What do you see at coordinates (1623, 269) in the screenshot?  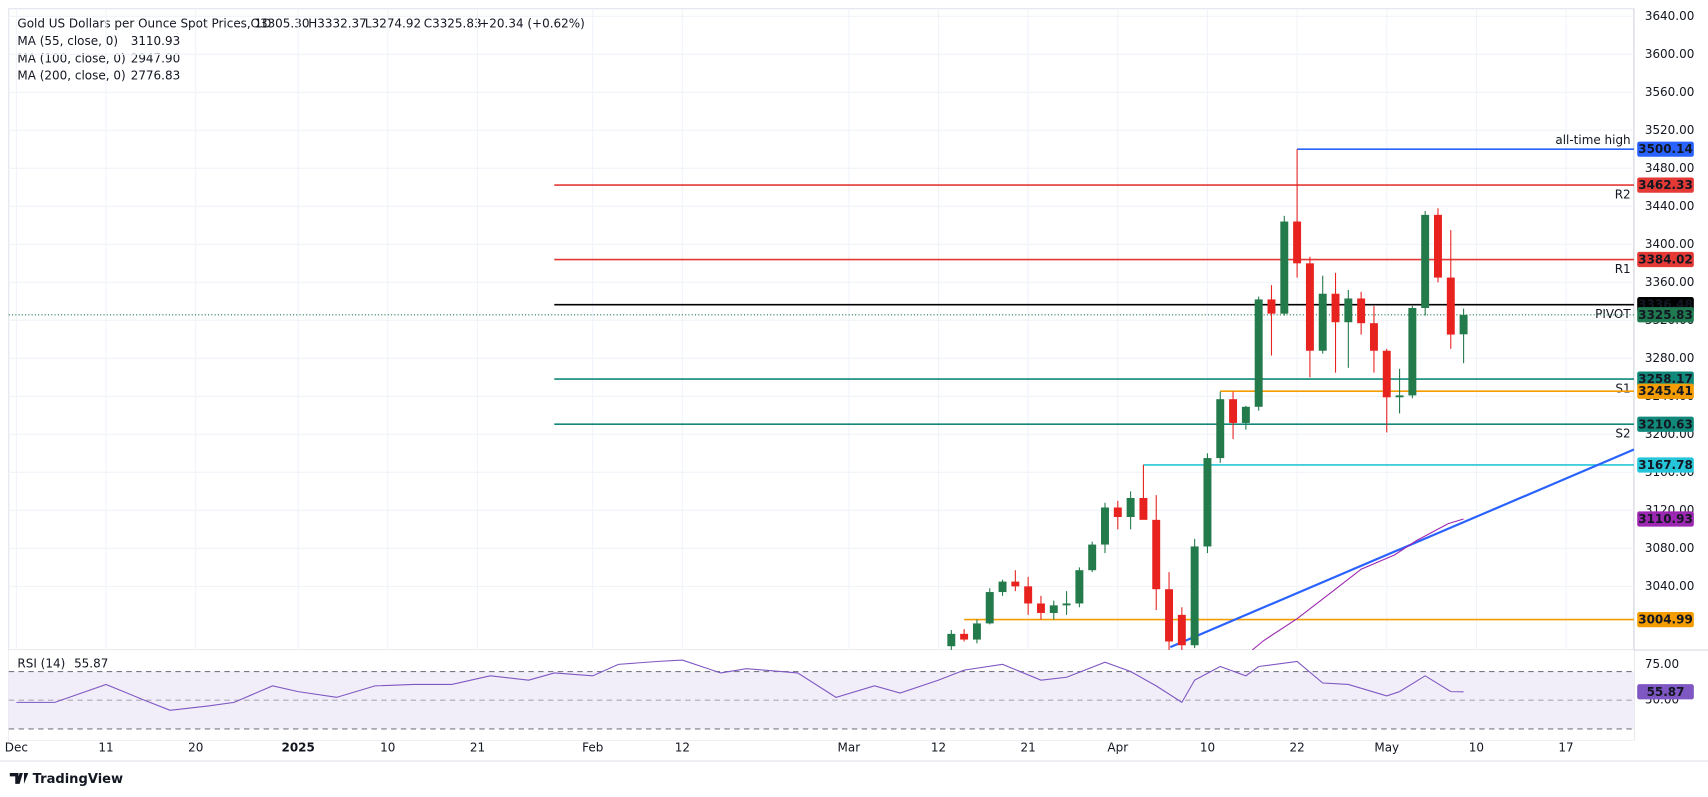 I see `level-label: R1` at bounding box center [1623, 269].